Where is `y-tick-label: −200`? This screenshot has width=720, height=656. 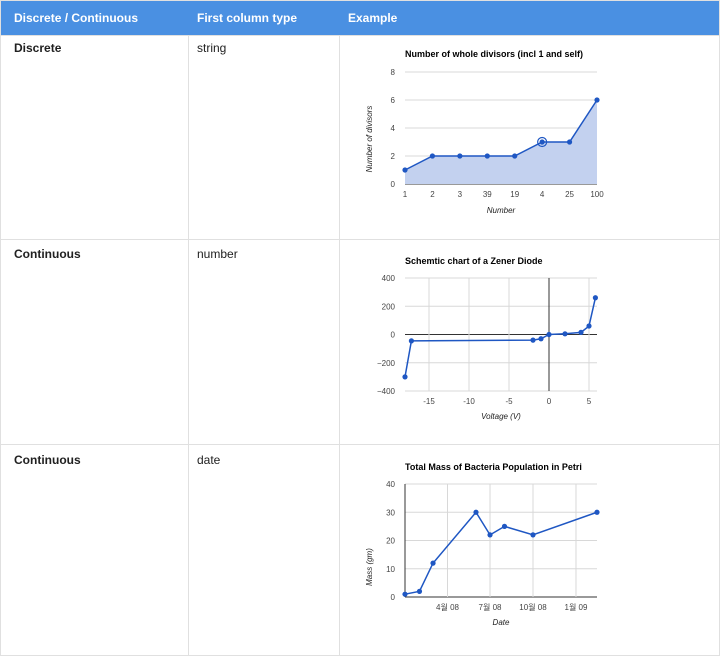 y-tick-label: −200 is located at coordinates (386, 363).